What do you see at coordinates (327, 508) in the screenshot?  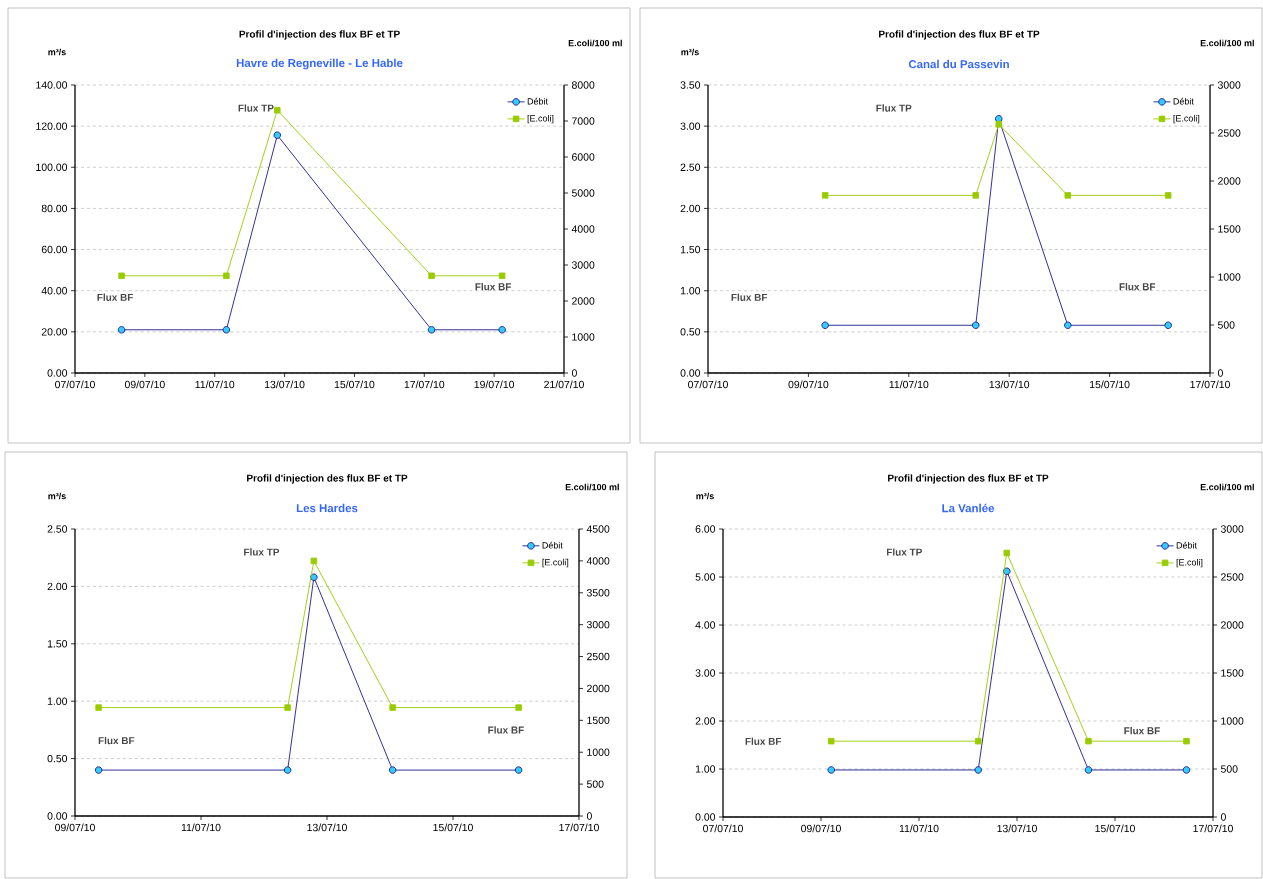 I see `chart-subtitle: Les Hardes` at bounding box center [327, 508].